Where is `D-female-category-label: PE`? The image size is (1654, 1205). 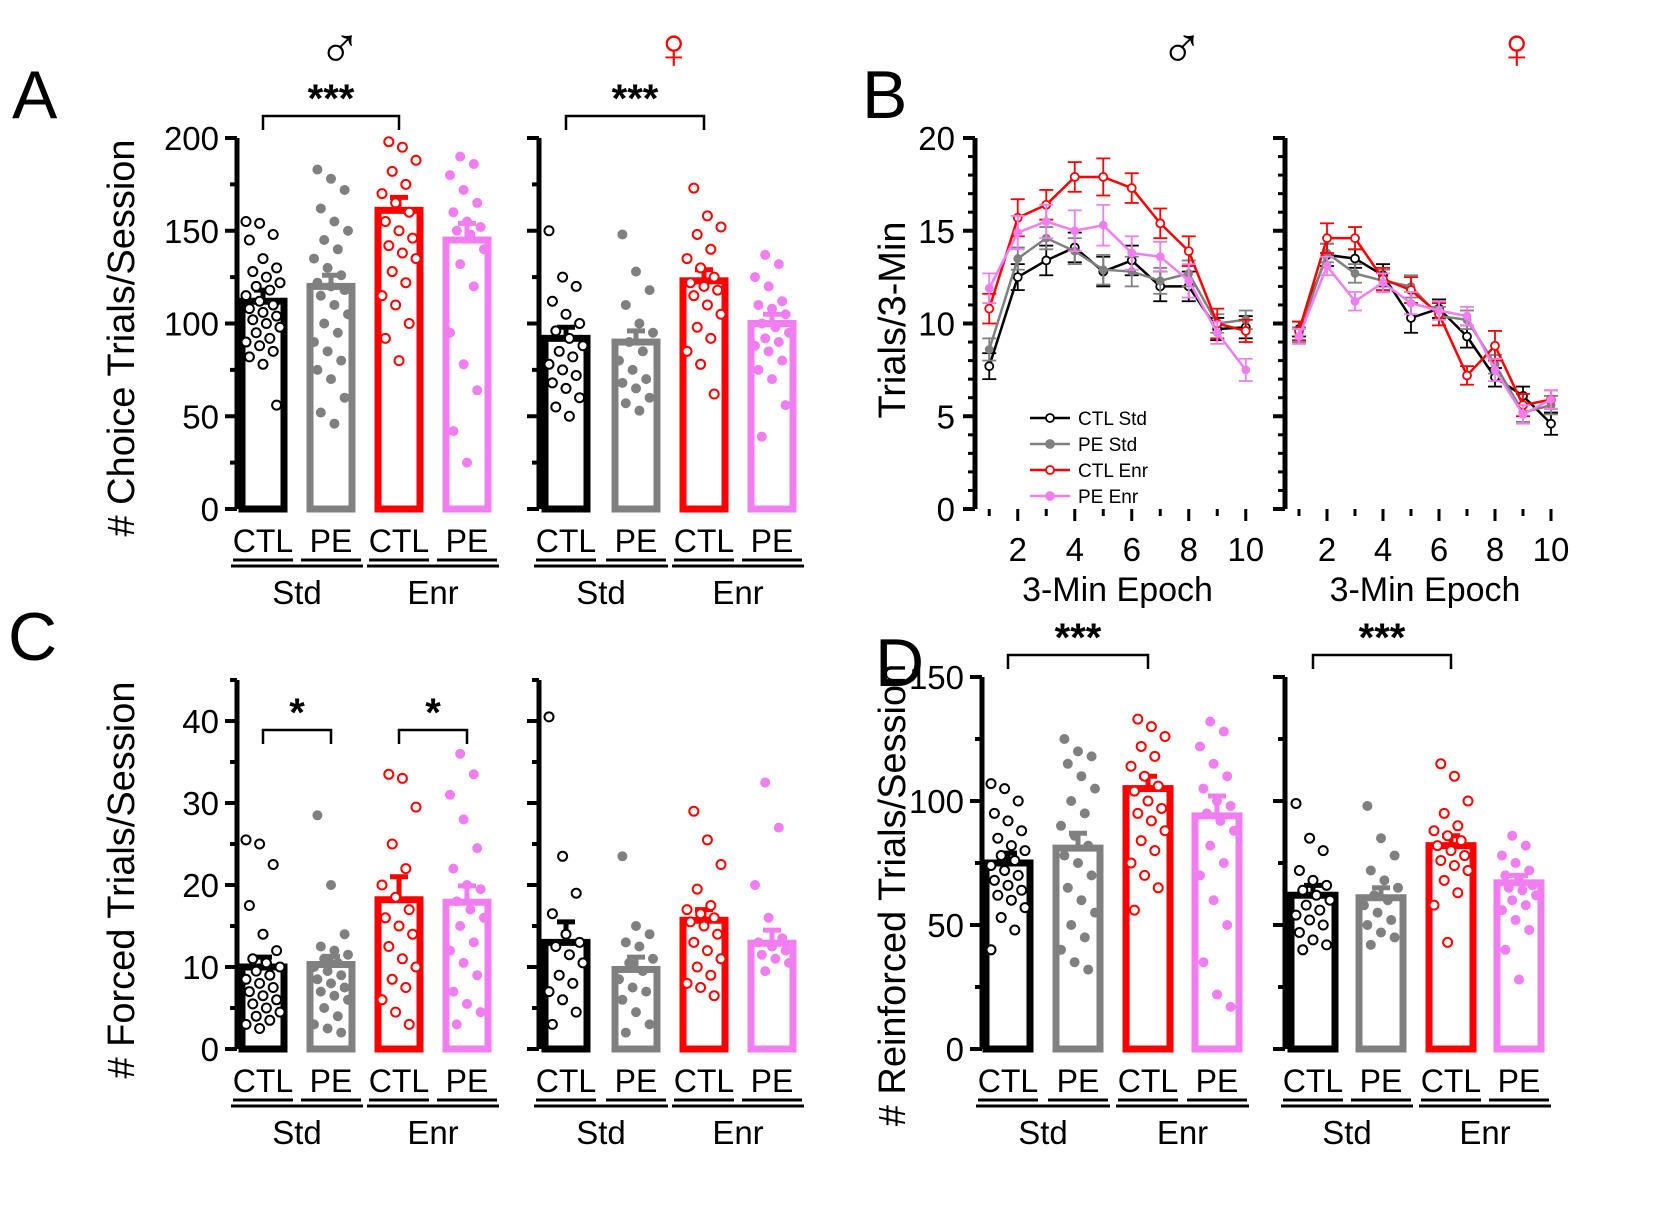
D-female-category-label: PE is located at coordinates (1381, 1081).